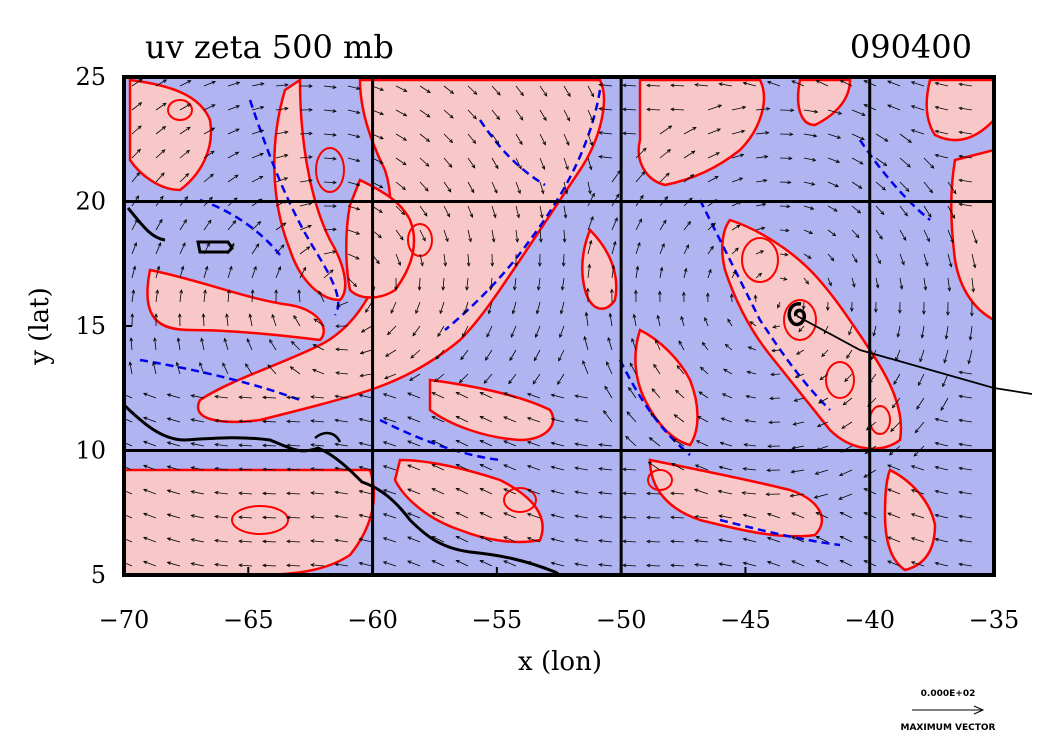 The width and height of the screenshot is (1056, 736). I want to click on y-tick-label: 20, so click(90, 202).